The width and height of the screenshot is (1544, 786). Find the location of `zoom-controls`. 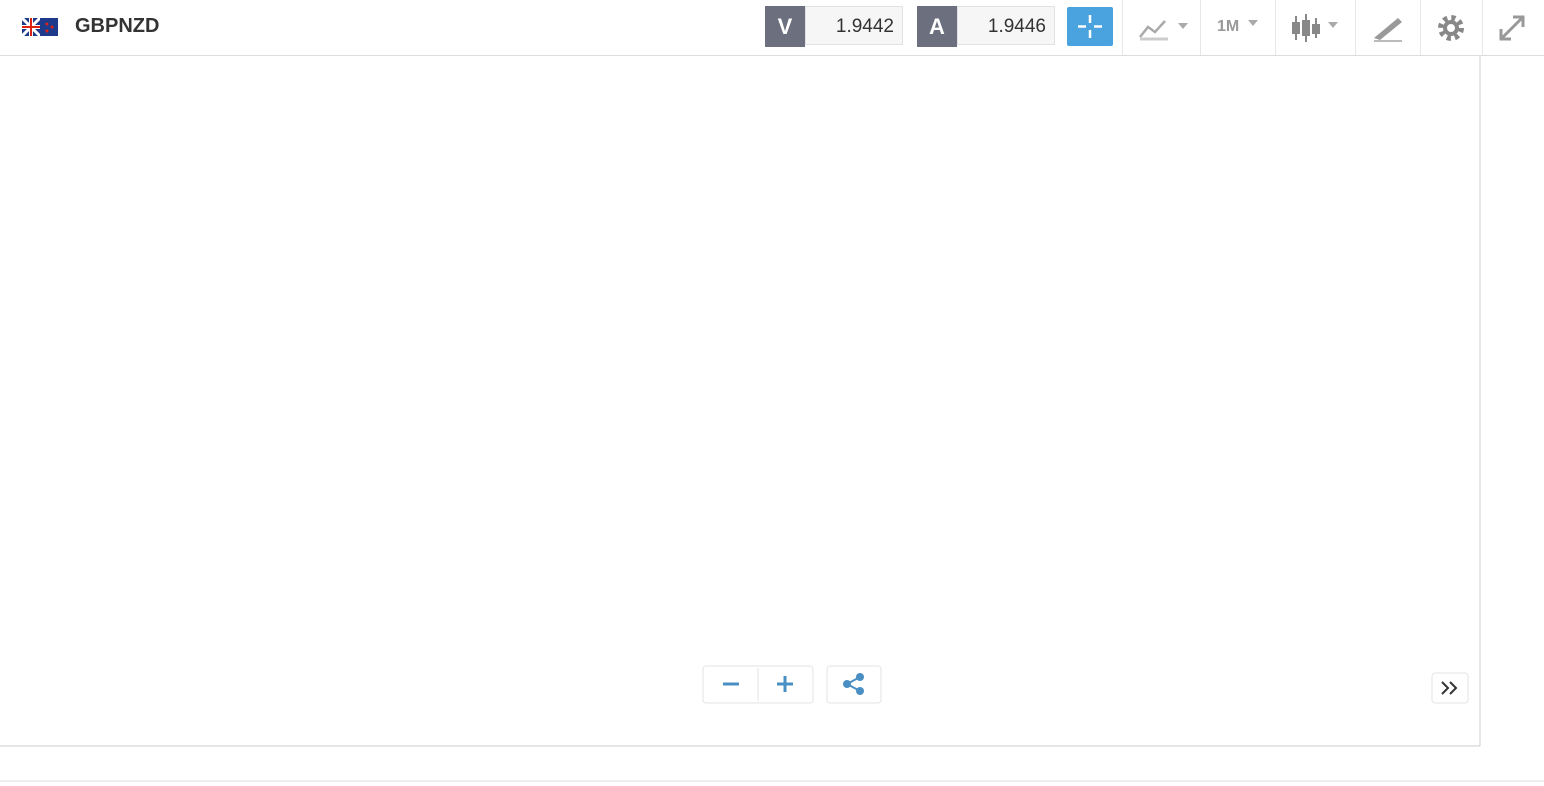

zoom-controls is located at coordinates (1085, 684).